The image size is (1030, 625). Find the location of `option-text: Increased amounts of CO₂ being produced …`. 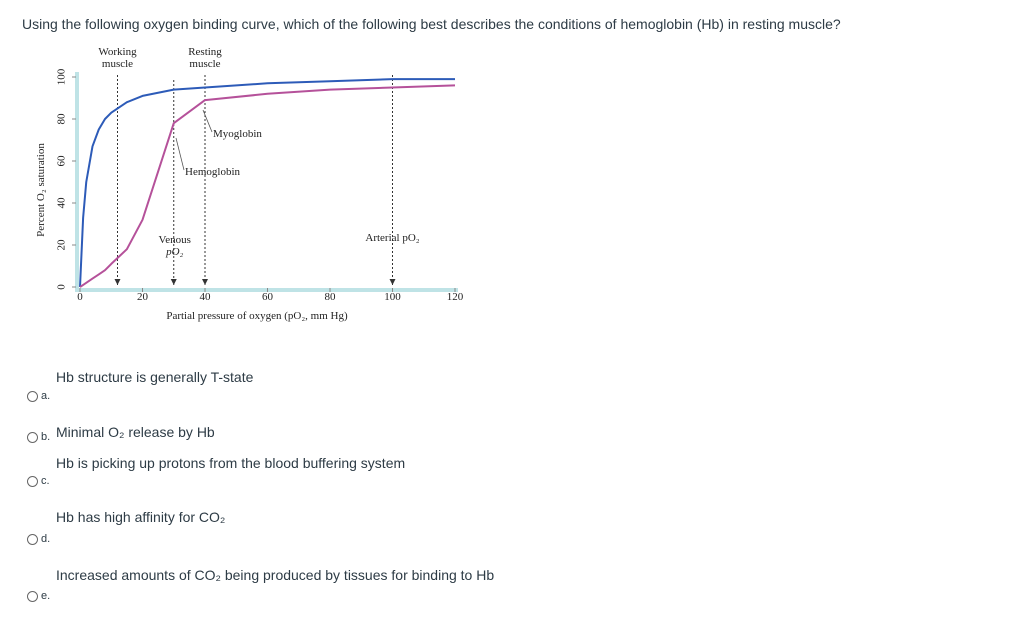

option-text: Increased amounts of CO₂ being produced … is located at coordinates (275, 575).